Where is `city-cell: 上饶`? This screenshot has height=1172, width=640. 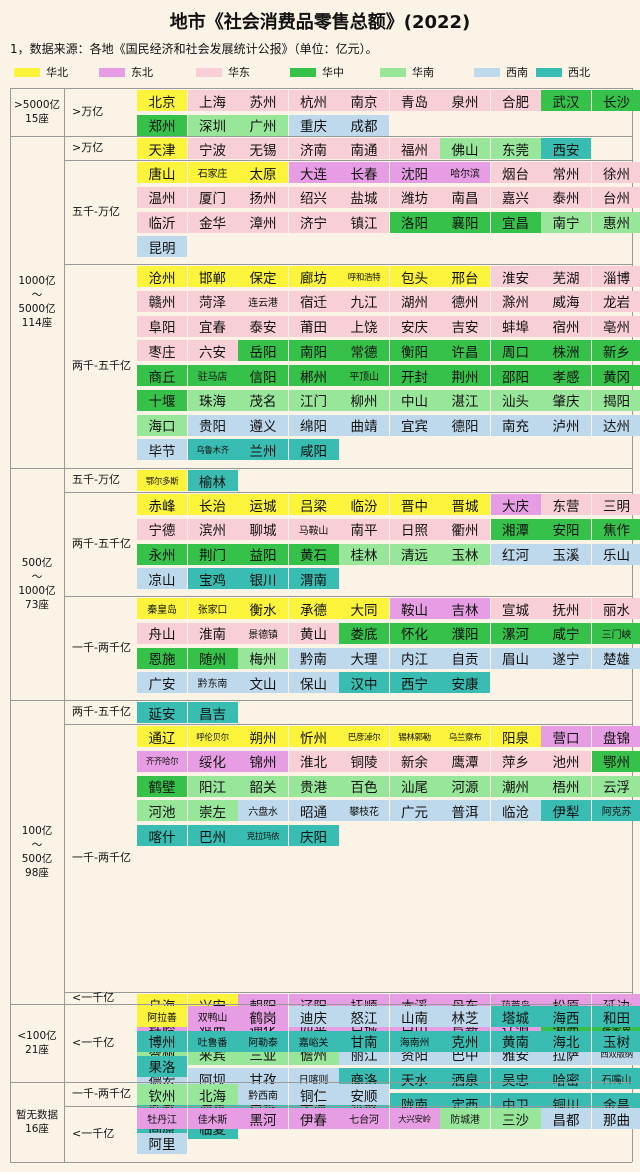 city-cell: 上饶 is located at coordinates (364, 326).